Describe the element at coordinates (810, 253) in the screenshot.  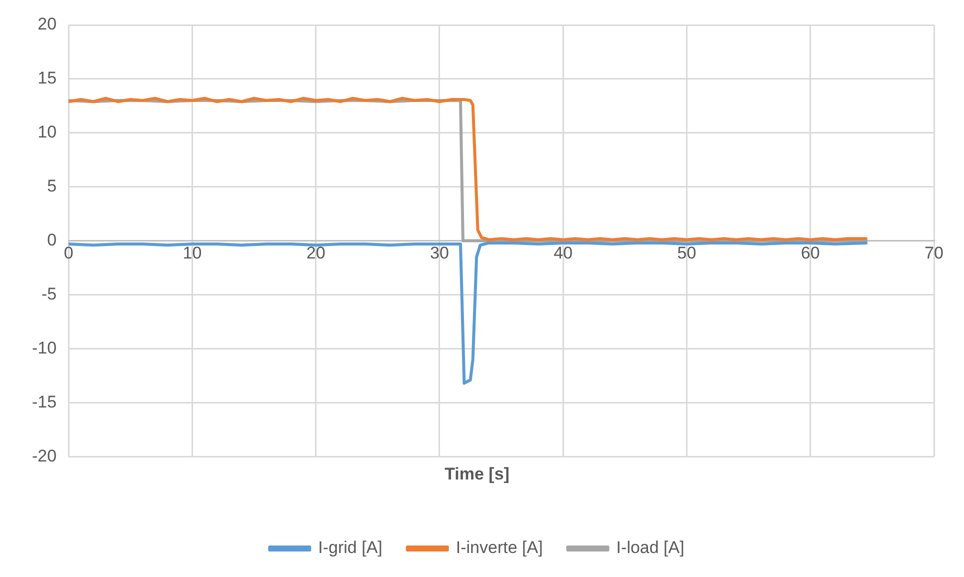
I see `x-tick-label: 60` at that location.